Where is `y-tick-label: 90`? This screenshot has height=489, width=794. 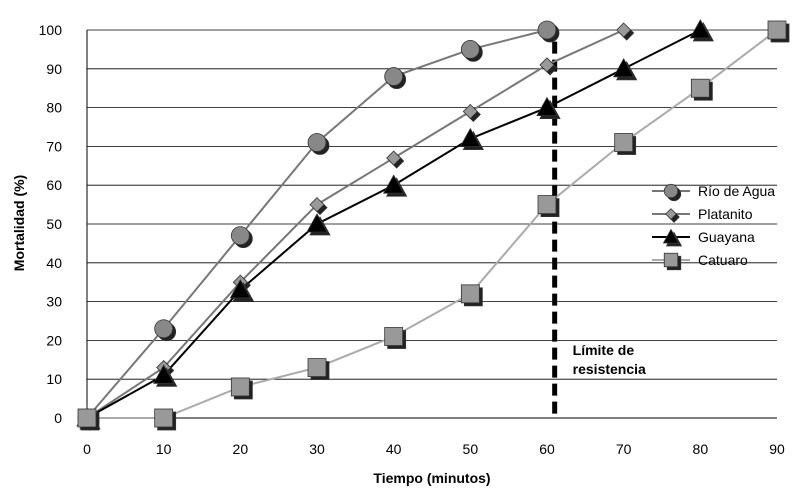 y-tick-label: 90 is located at coordinates (54, 69).